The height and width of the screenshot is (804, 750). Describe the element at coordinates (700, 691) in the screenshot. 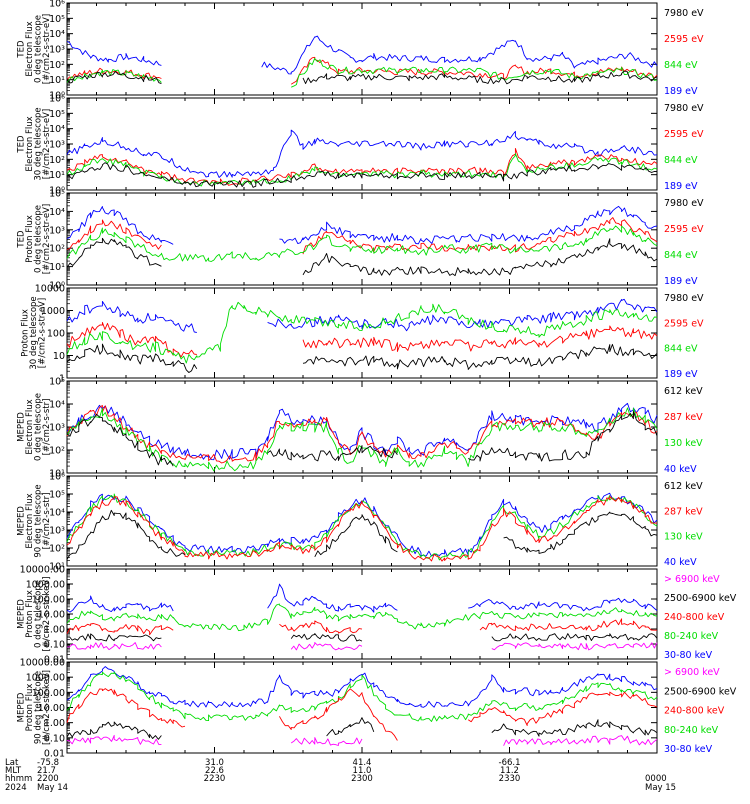

I see `legend-entry: 2500-6900 keV` at that location.